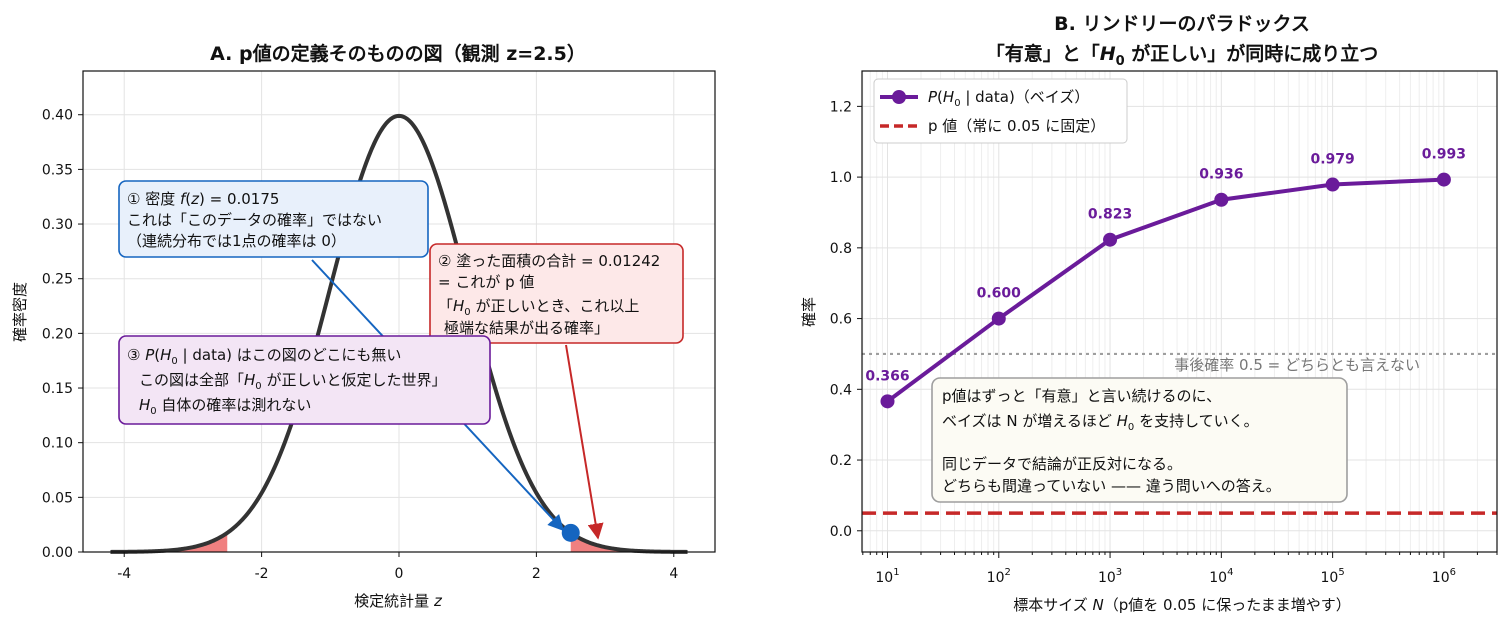 Image resolution: width=1510 pixels, height=632 pixels. Describe the element at coordinates (841, 249) in the screenshot. I see `panel-b-y-tick-label: 0.8` at that location.